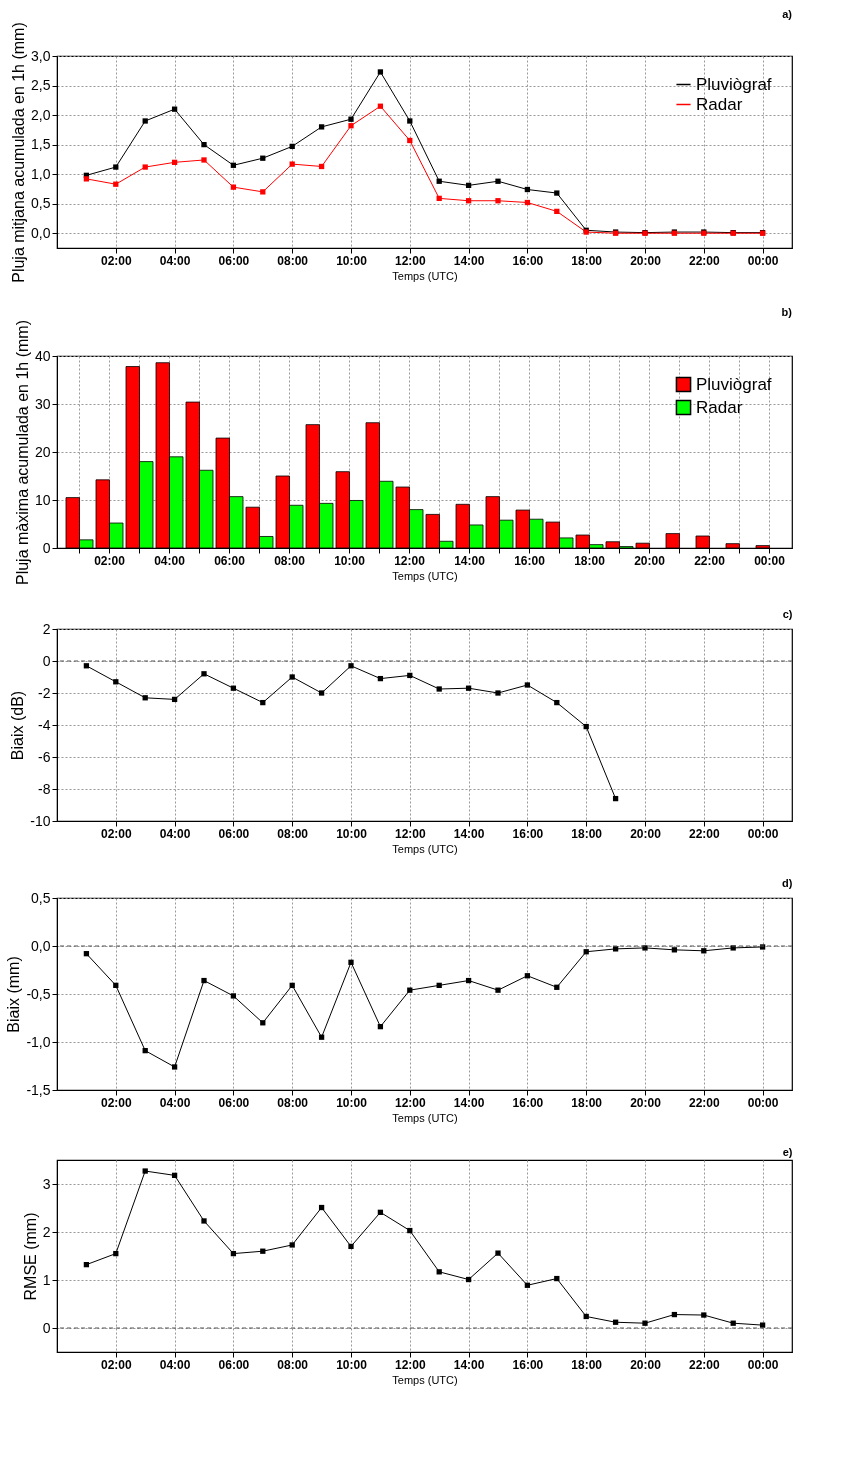 The height and width of the screenshot is (1460, 855). I want to click on y-axis-title: Biaix (mm), so click(14, 994).